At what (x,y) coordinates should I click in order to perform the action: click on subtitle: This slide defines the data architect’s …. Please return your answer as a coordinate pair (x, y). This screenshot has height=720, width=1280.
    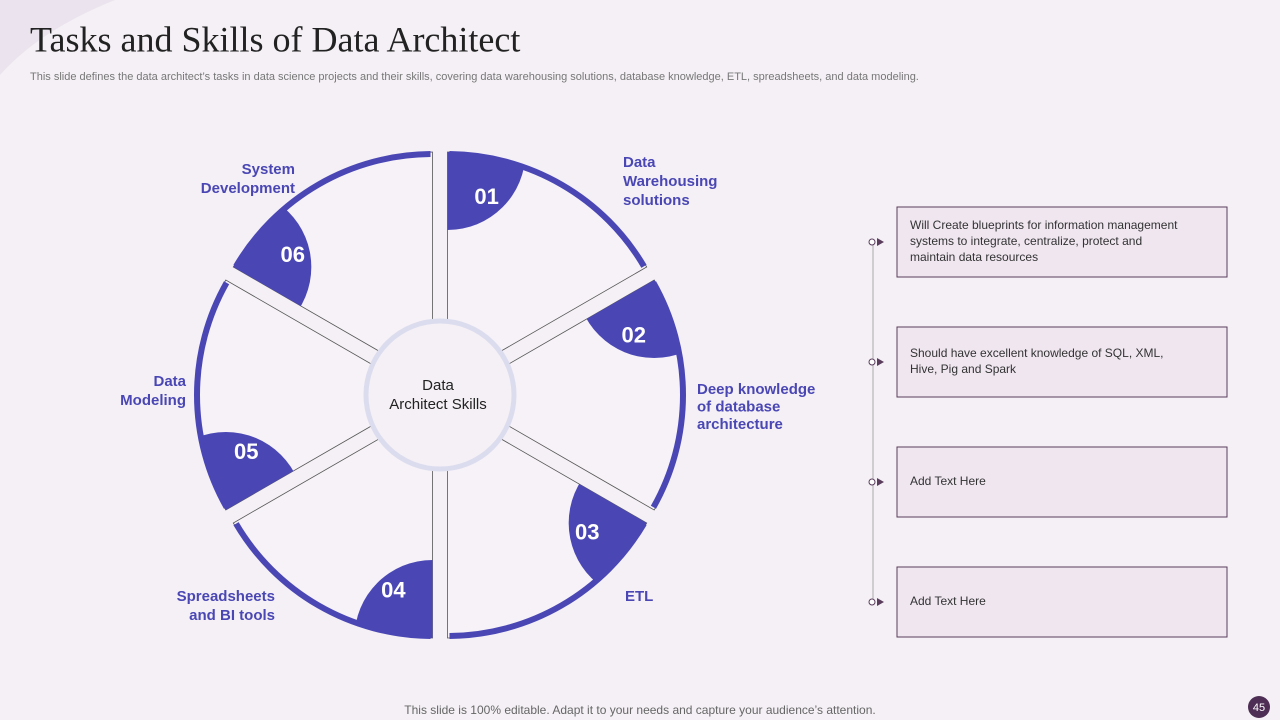
    Looking at the image, I should click on (474, 77).